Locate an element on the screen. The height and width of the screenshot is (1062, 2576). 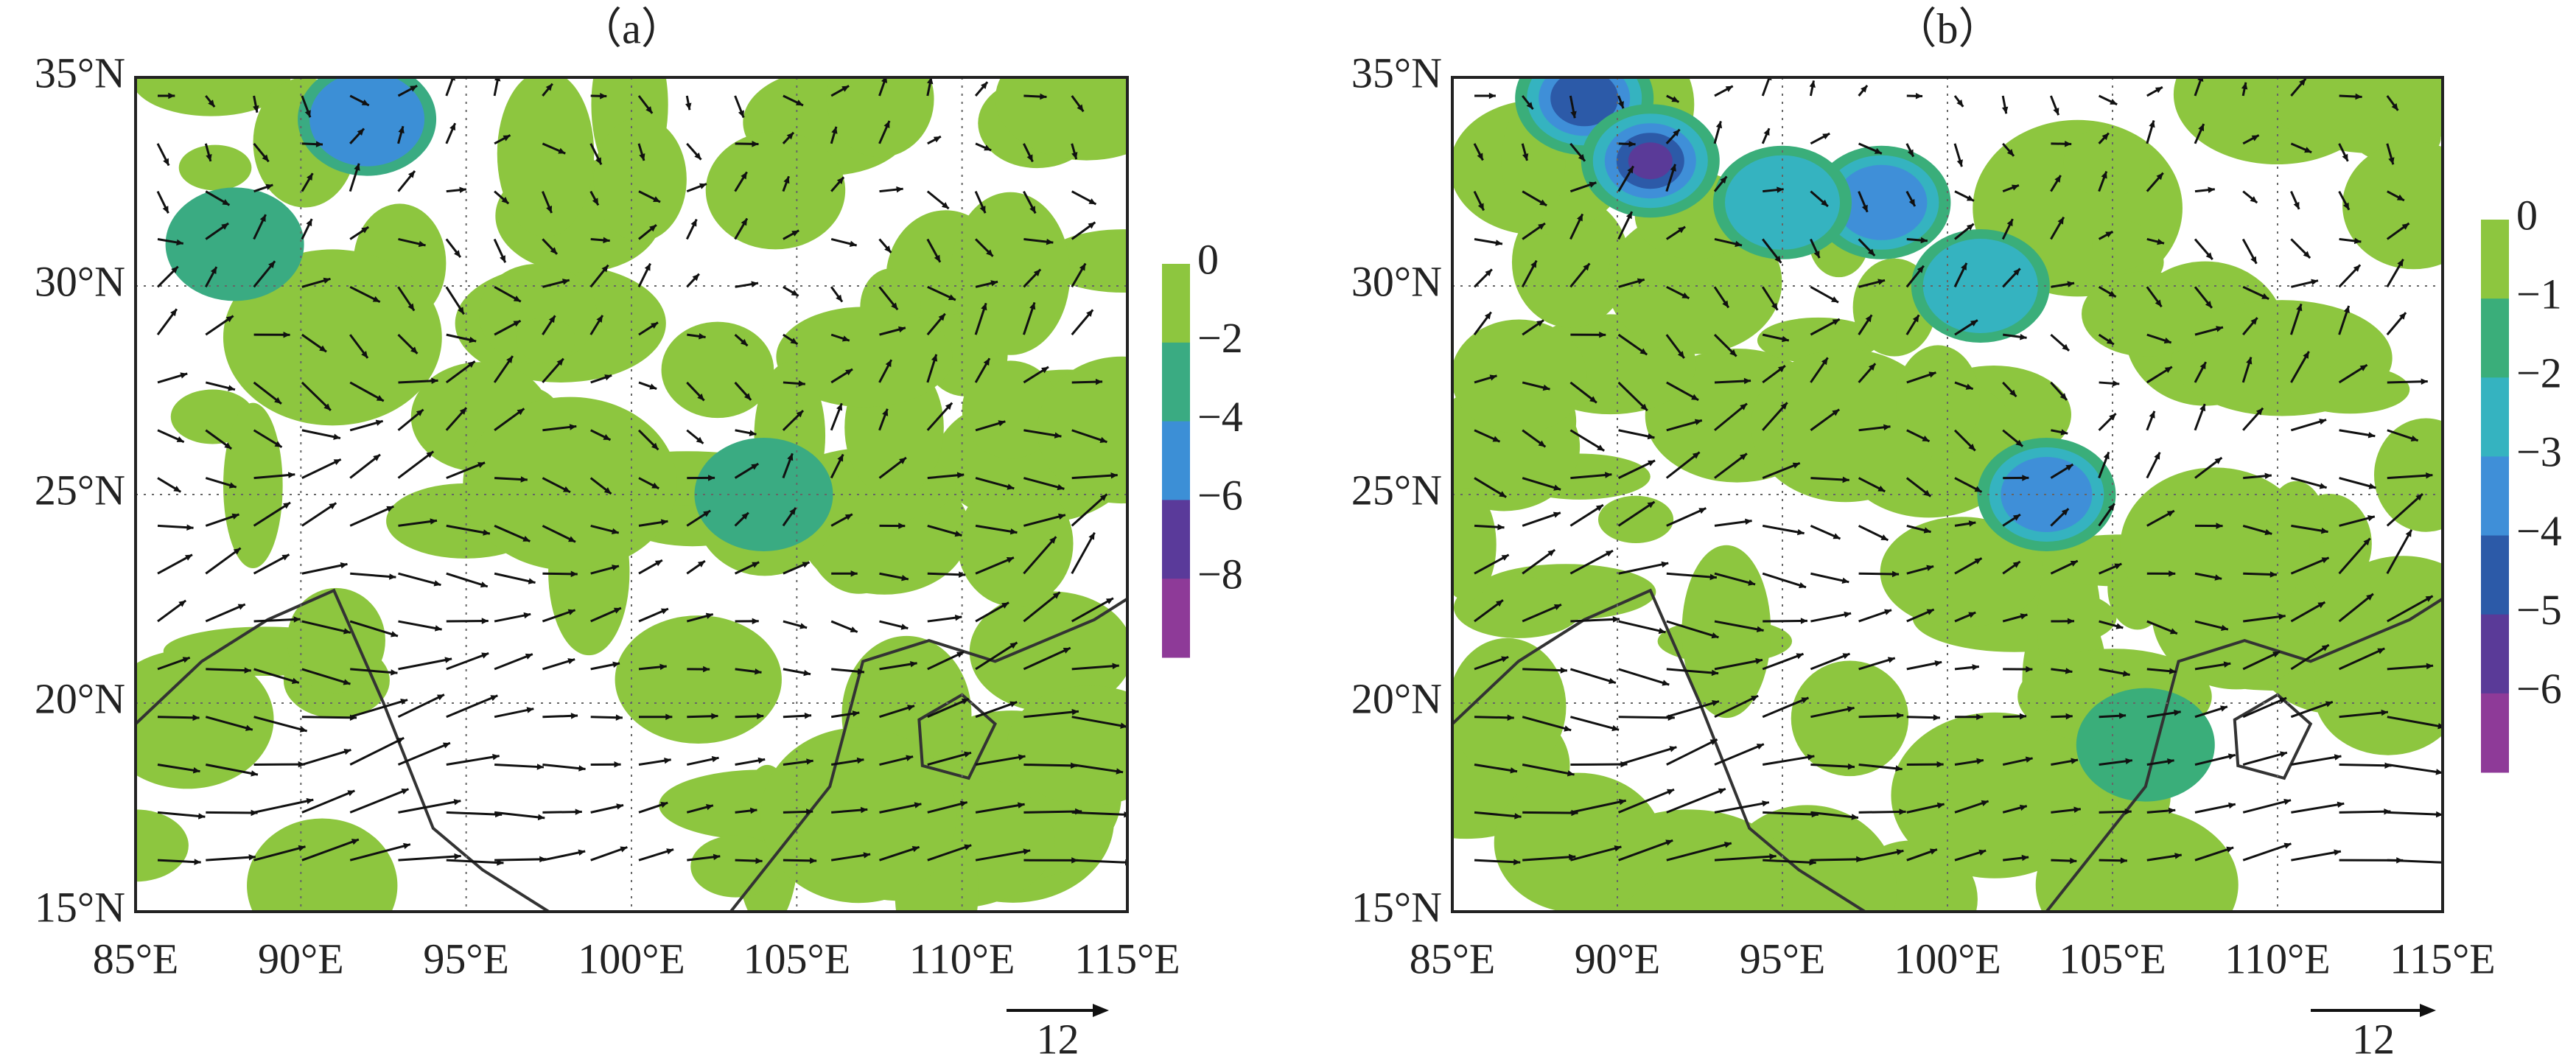
panel-title: （b） is located at coordinates (1947, 28).